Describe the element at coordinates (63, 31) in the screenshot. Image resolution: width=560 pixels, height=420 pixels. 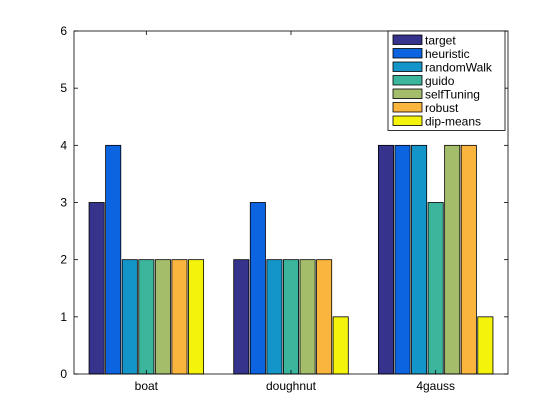
I see `y-tick-label: 6` at that location.